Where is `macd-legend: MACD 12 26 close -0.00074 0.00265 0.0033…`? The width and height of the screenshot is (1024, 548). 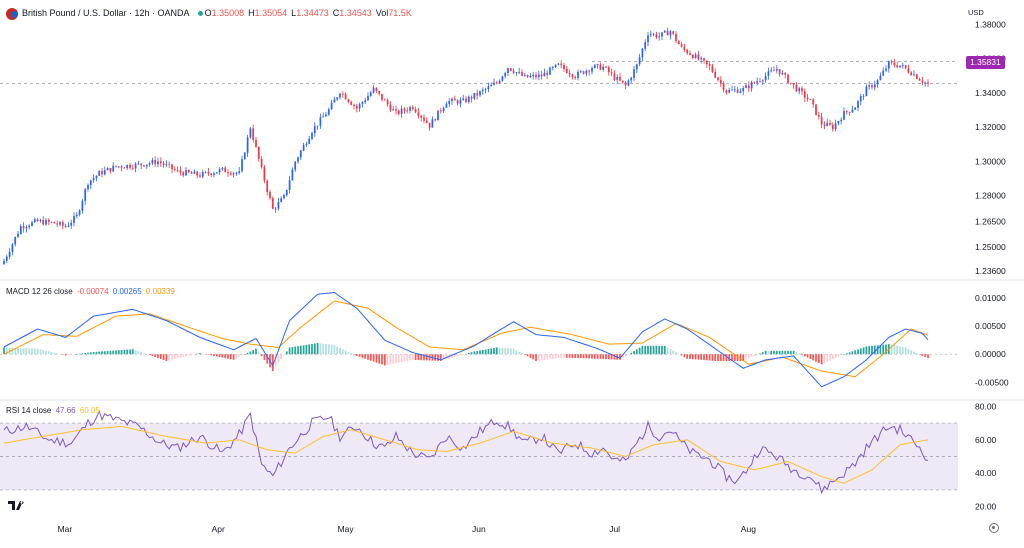 macd-legend: MACD 12 26 close -0.00074 0.00265 0.0033… is located at coordinates (91, 292).